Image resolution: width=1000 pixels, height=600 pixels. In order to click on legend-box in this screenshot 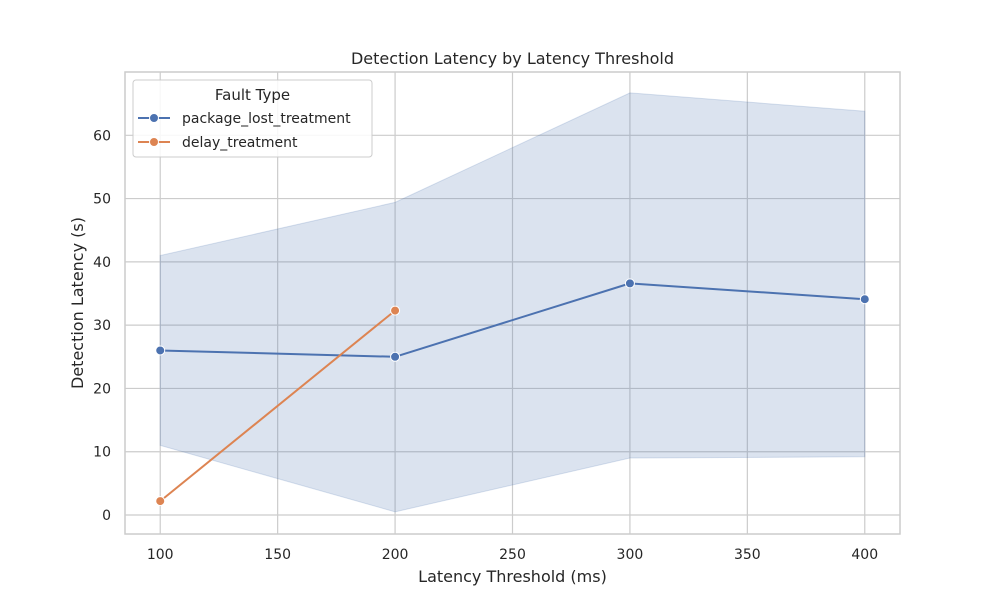, I will do `click(252, 118)`.